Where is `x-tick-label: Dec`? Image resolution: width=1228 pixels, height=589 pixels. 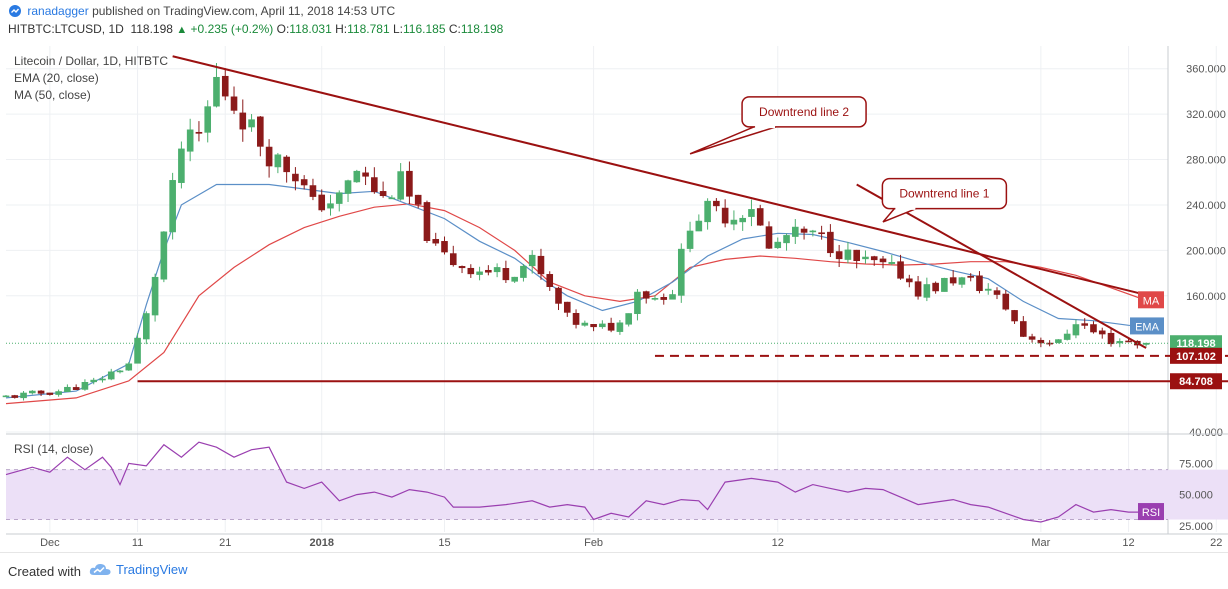
x-tick-label: Dec is located at coordinates (50, 543).